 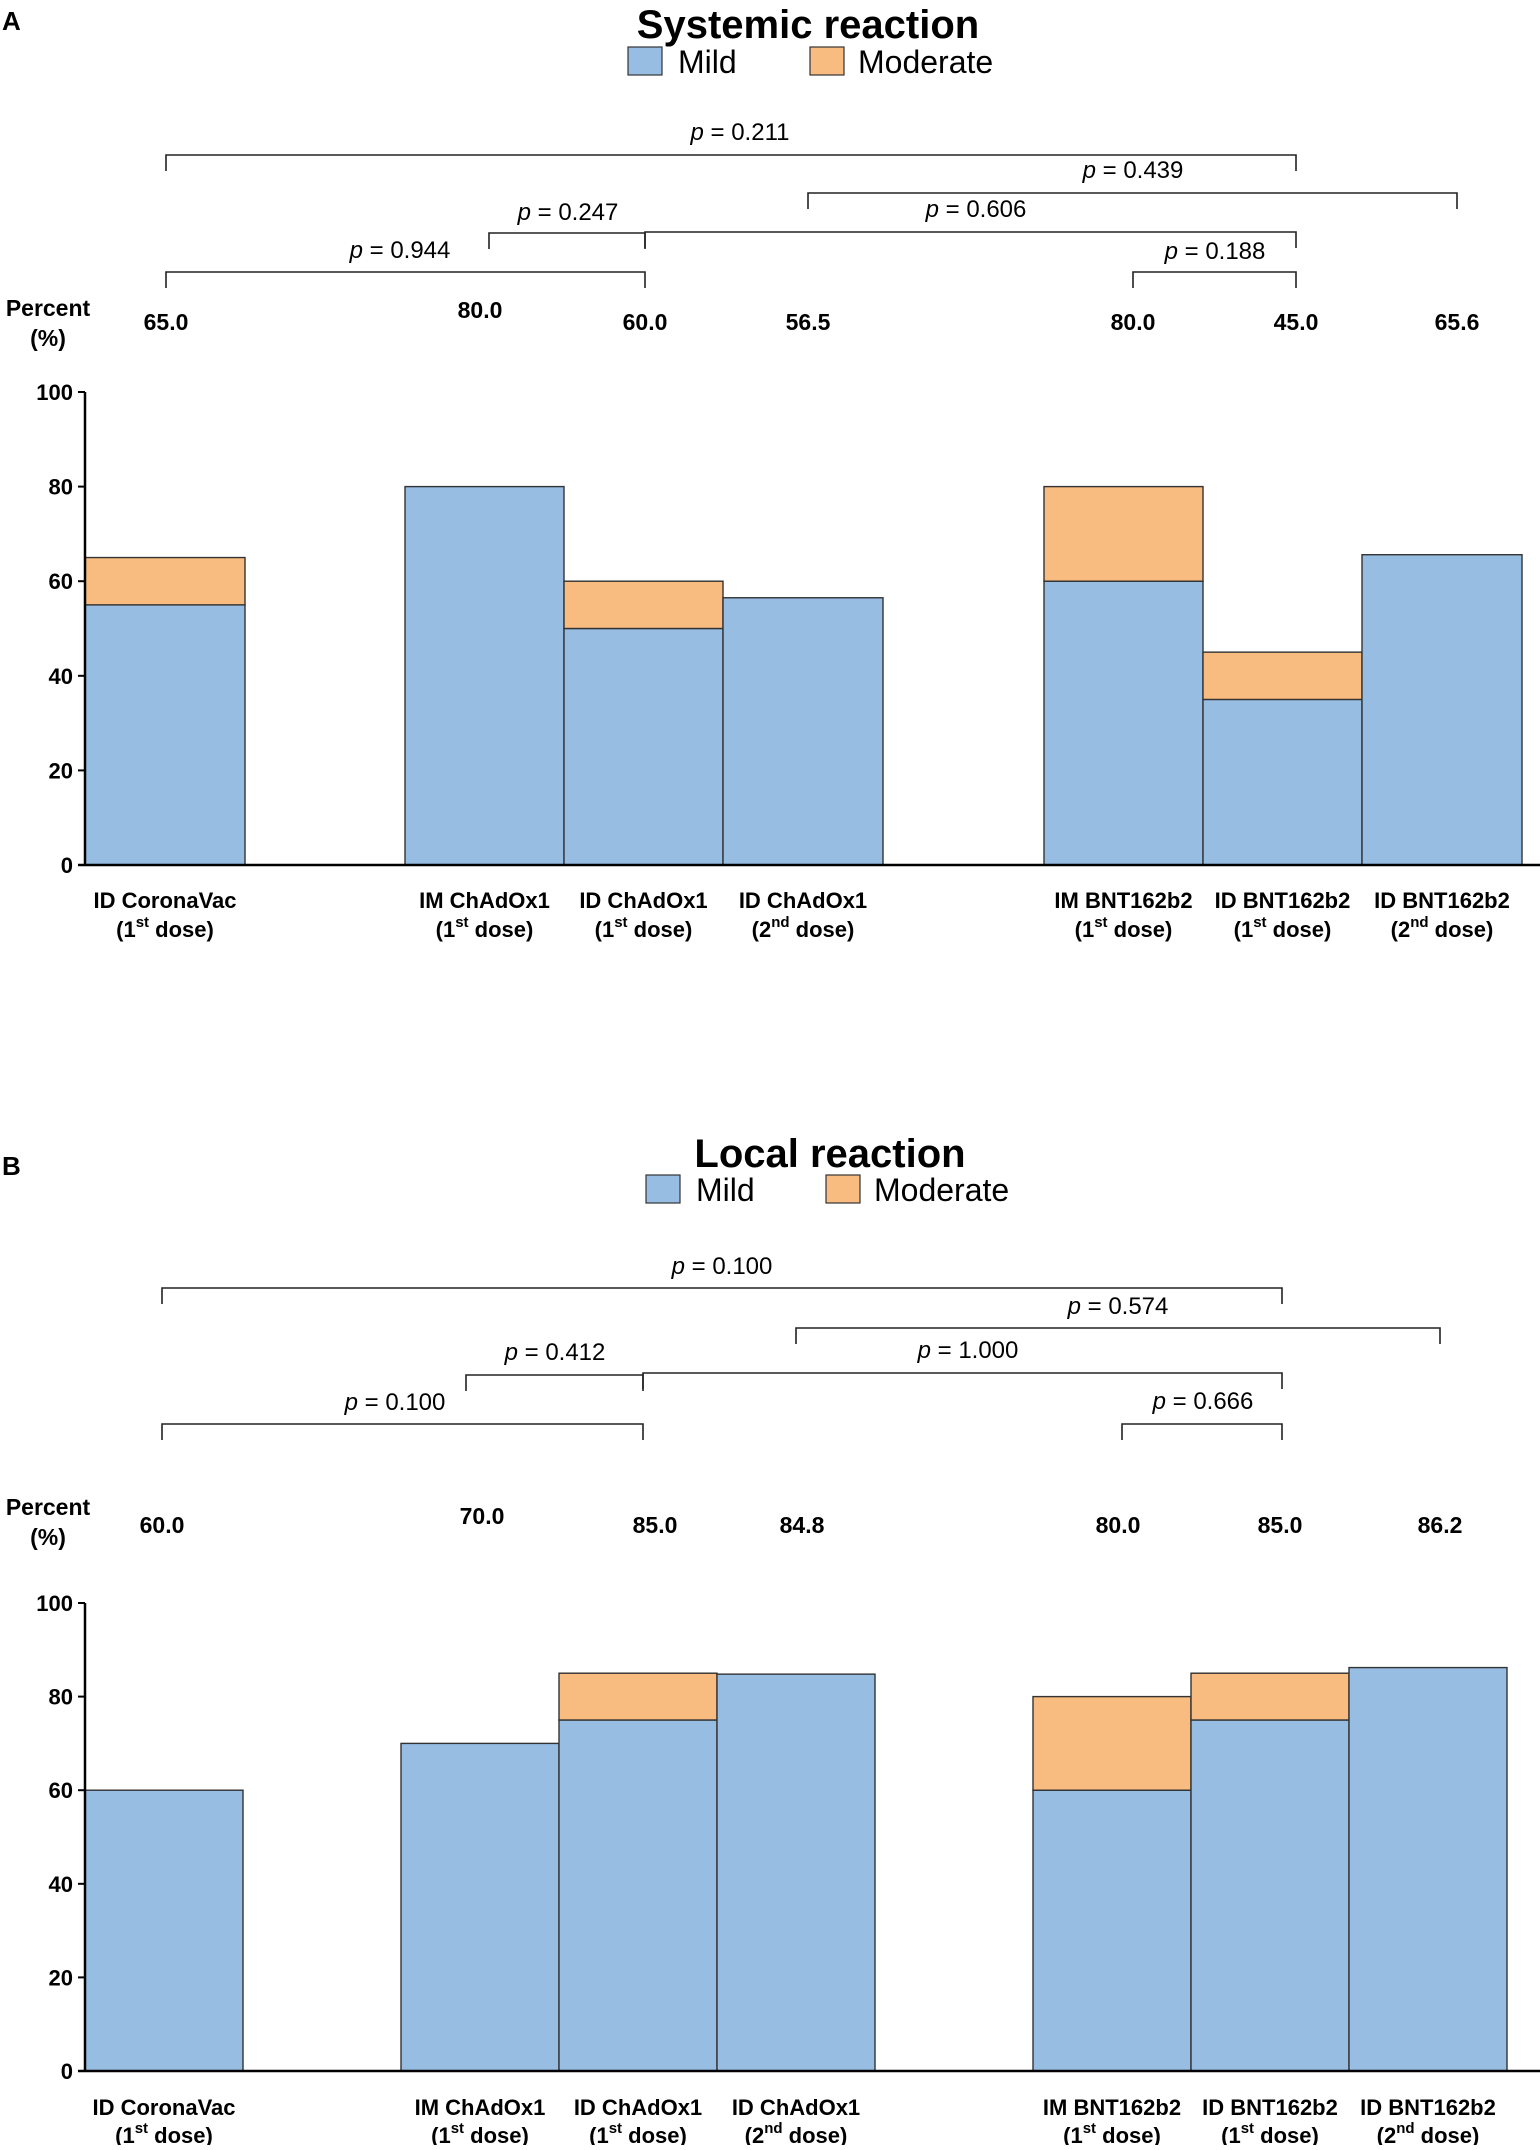 What do you see at coordinates (61, 1790) in the screenshot?
I see `y-tick-label: 60` at bounding box center [61, 1790].